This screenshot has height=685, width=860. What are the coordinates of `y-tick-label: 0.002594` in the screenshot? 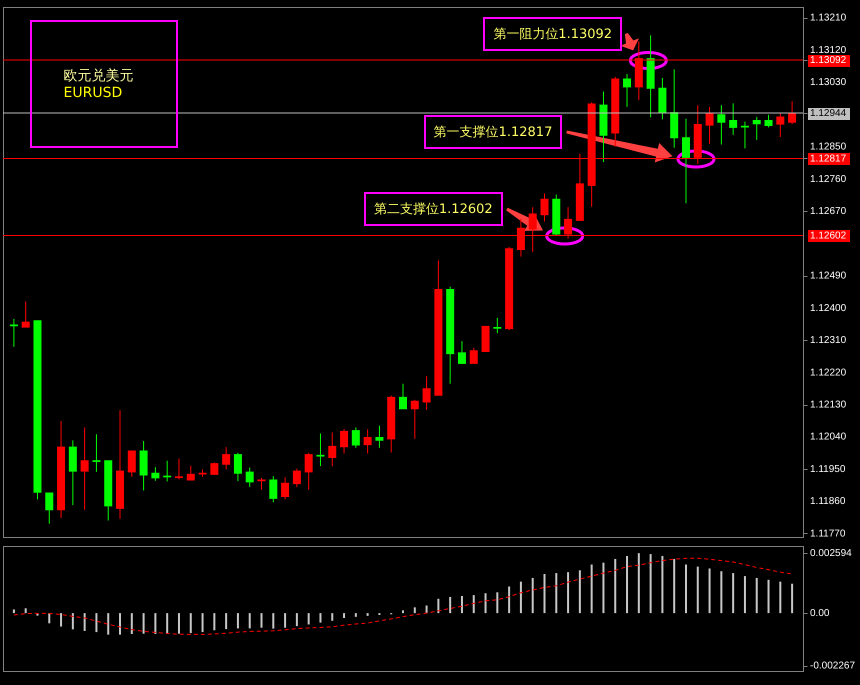 It's located at (831, 554).